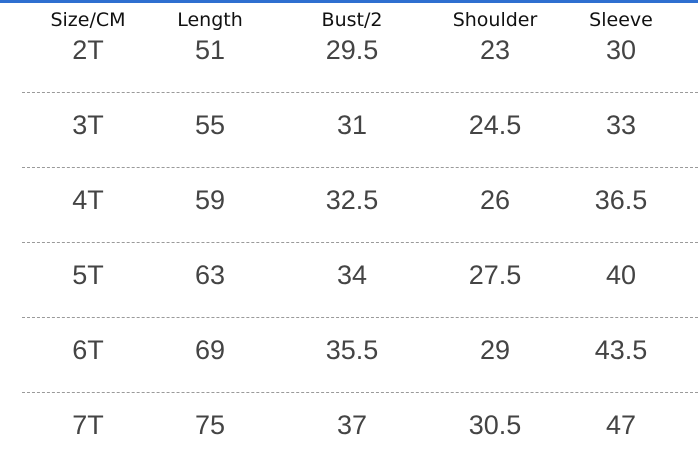 This screenshot has width=698, height=467. Describe the element at coordinates (210, 200) in the screenshot. I see `table-cell: 59` at that location.